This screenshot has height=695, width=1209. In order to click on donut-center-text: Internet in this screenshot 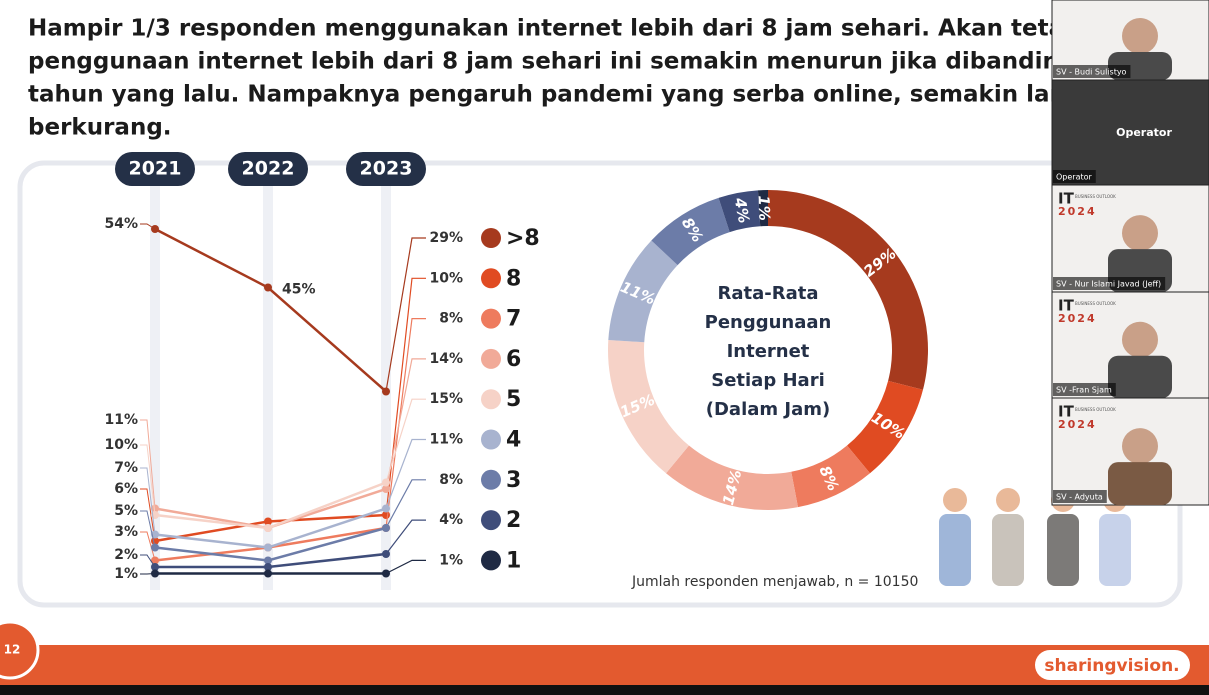, I will do `click(768, 351)`.